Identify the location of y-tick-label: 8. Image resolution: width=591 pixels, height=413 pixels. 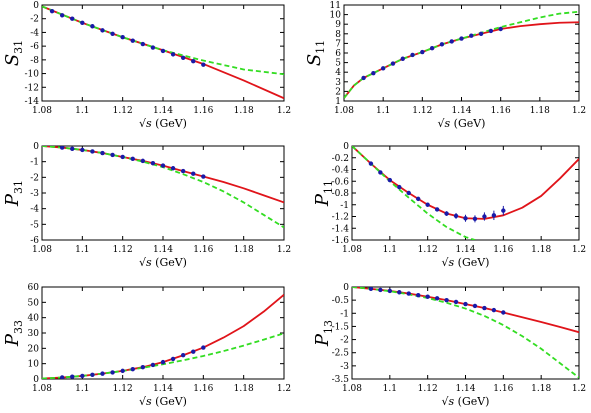
(338, 35).